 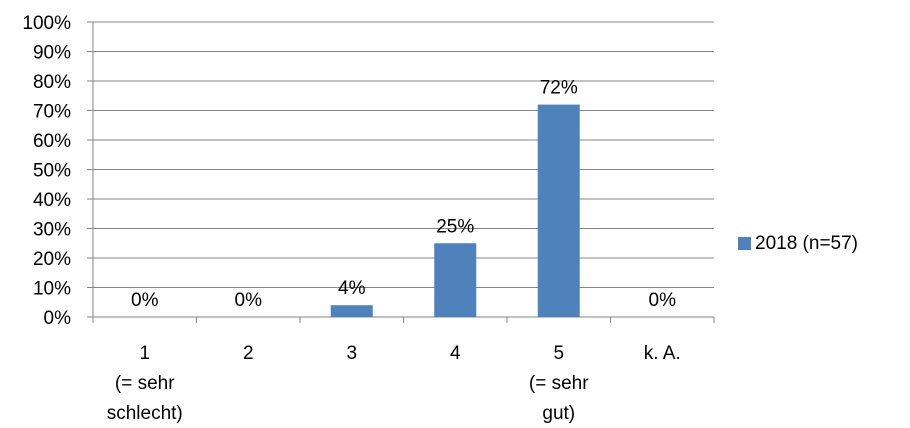 I want to click on legend-label: 2018 (n=57), so click(x=806, y=243).